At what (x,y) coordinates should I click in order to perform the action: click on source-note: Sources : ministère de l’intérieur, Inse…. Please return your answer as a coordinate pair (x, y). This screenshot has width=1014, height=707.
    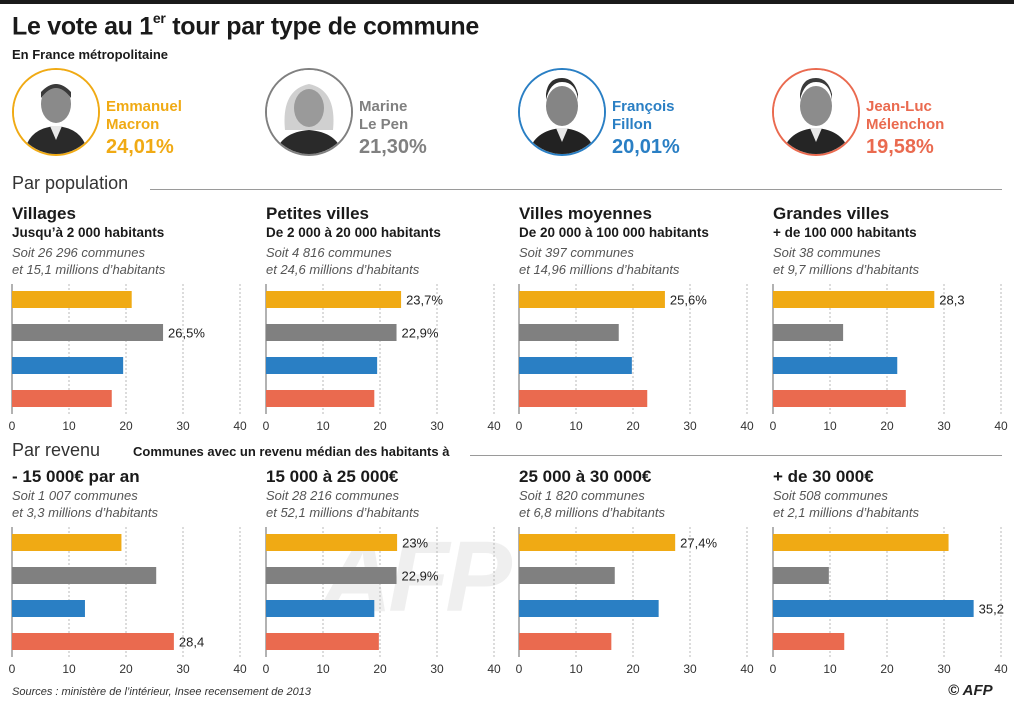
    Looking at the image, I should click on (161, 692).